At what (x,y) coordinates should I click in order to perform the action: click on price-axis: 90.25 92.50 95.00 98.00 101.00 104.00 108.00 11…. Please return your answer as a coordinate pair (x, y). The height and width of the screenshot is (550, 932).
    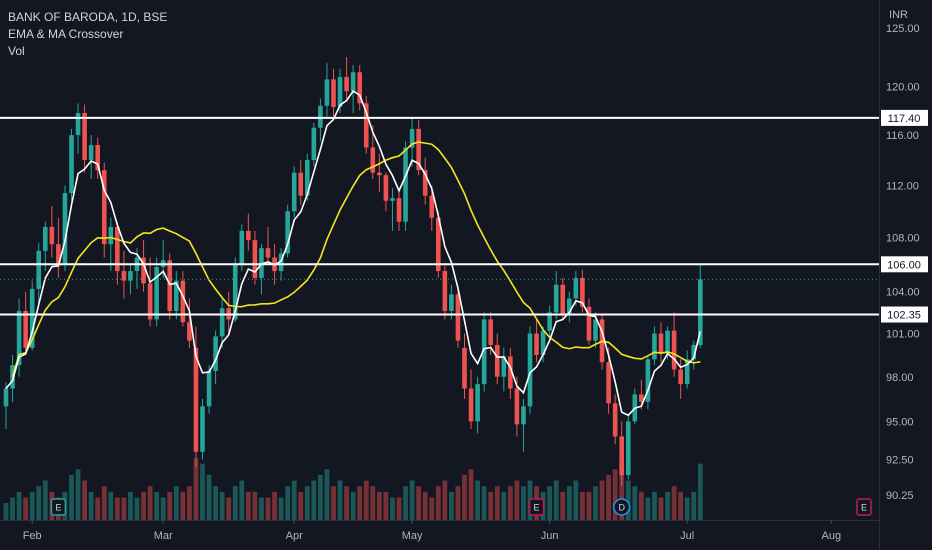
    Looking at the image, I should click on (903, 262).